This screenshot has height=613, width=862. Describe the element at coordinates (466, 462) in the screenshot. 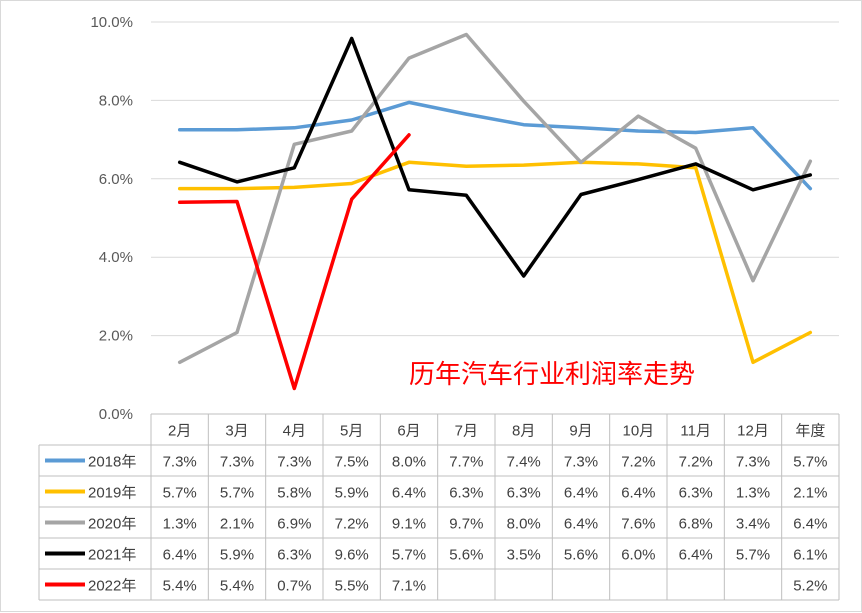

I see `data-label: 7.7%` at that location.